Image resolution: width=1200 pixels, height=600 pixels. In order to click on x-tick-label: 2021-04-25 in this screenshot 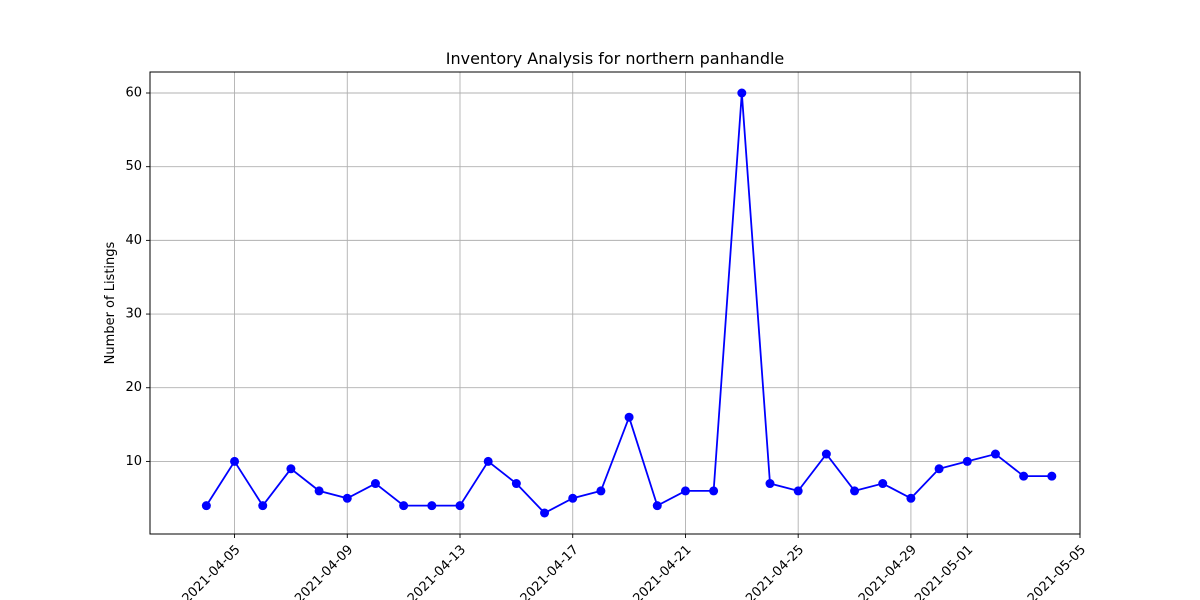, I will do `click(775, 571)`.